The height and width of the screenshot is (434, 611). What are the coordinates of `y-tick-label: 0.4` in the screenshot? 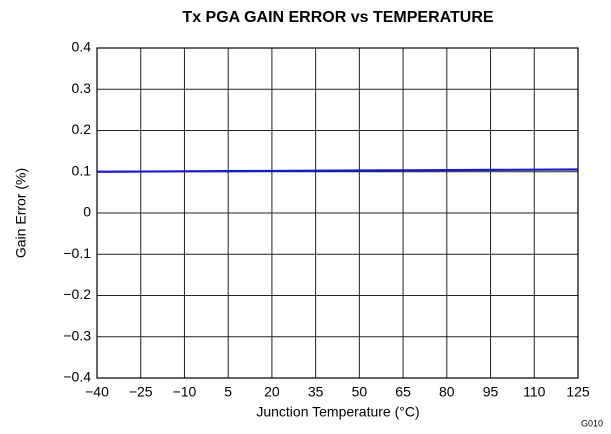 It's located at (82, 47).